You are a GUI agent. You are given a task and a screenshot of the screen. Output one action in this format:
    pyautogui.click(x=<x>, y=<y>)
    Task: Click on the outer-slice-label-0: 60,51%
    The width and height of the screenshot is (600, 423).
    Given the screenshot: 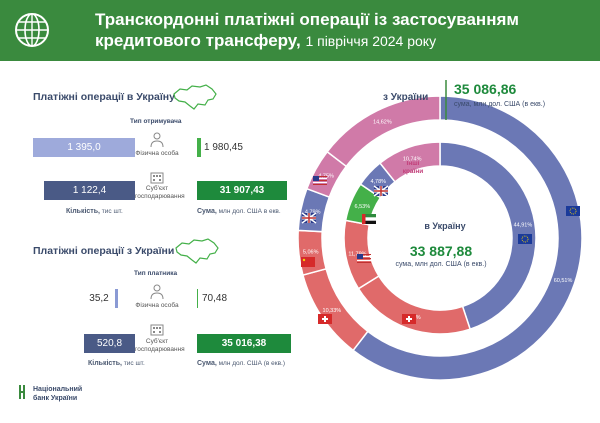 What is the action you would take?
    pyautogui.click(x=563, y=281)
    